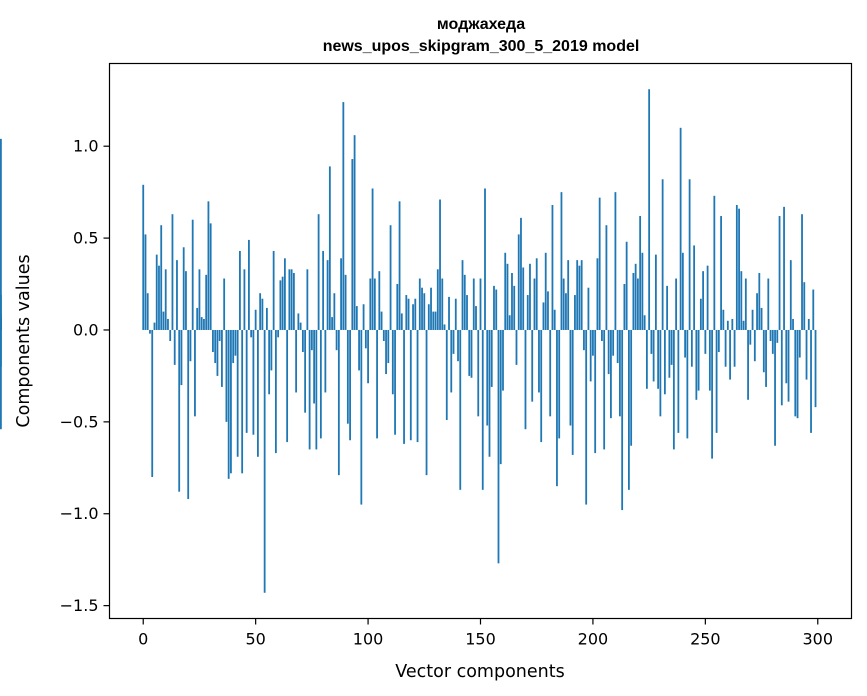 This screenshot has width=867, height=696. Describe the element at coordinates (817, 639) in the screenshot. I see `x-tick-label: 300` at that location.